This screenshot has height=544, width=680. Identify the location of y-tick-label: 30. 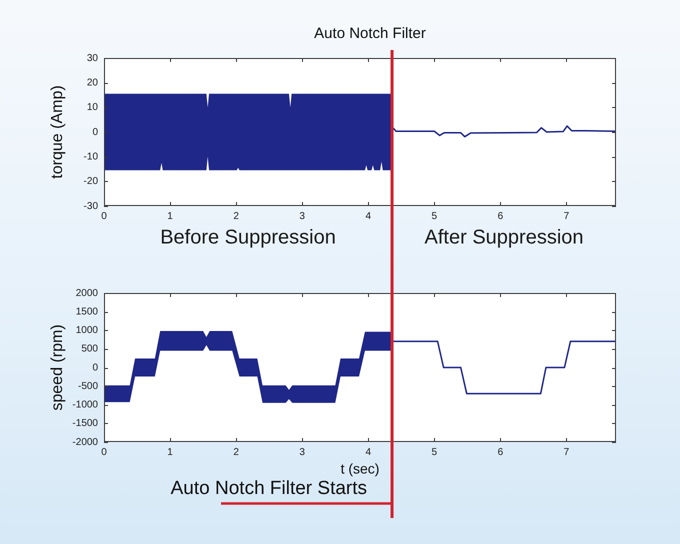
(92, 58).